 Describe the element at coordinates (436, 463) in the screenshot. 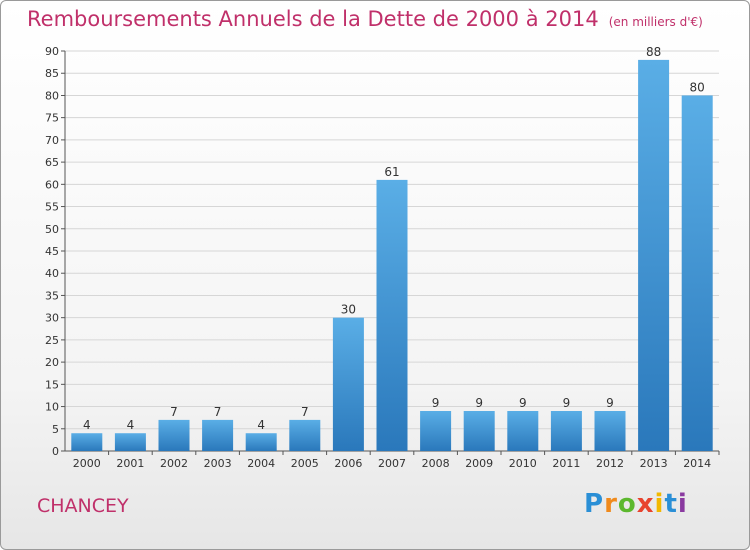

I see `x-tick-label: 2008` at that location.